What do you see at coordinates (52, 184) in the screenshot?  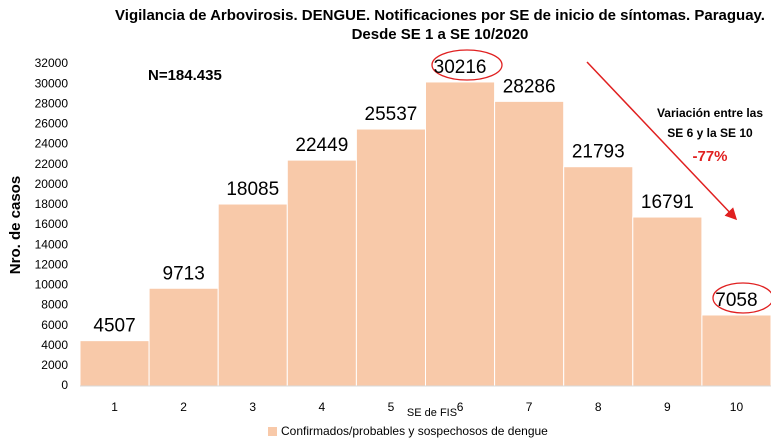 I see `y-tick-label: 20000` at bounding box center [52, 184].